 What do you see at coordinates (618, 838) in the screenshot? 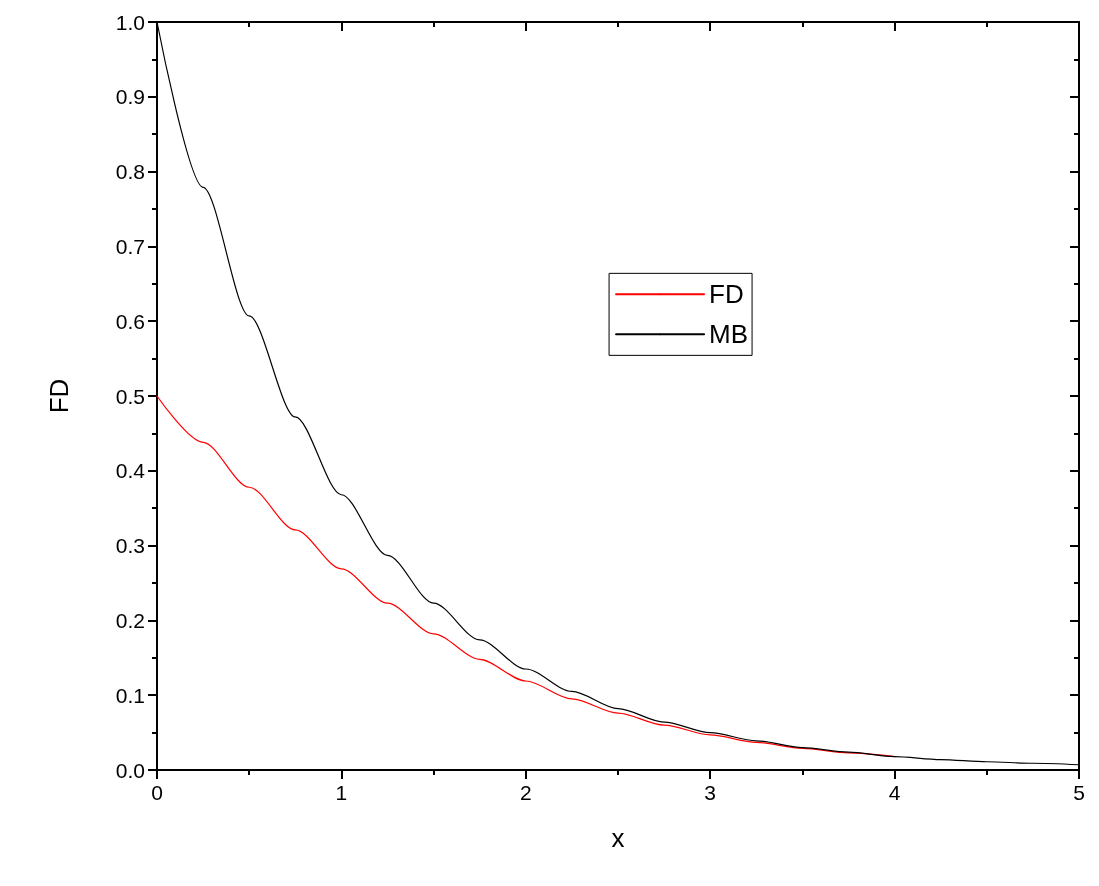
I see `x-axis-title: x` at bounding box center [618, 838].